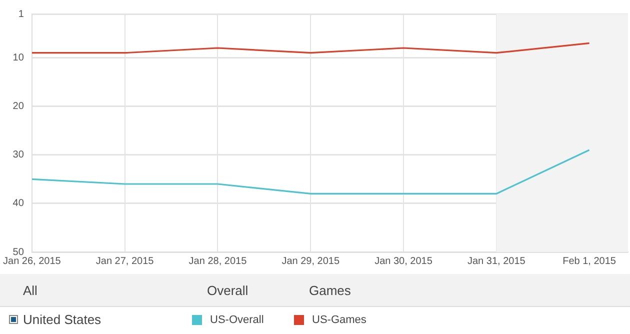  What do you see at coordinates (18, 155) in the screenshot?
I see `y-tick-label: 30` at bounding box center [18, 155].